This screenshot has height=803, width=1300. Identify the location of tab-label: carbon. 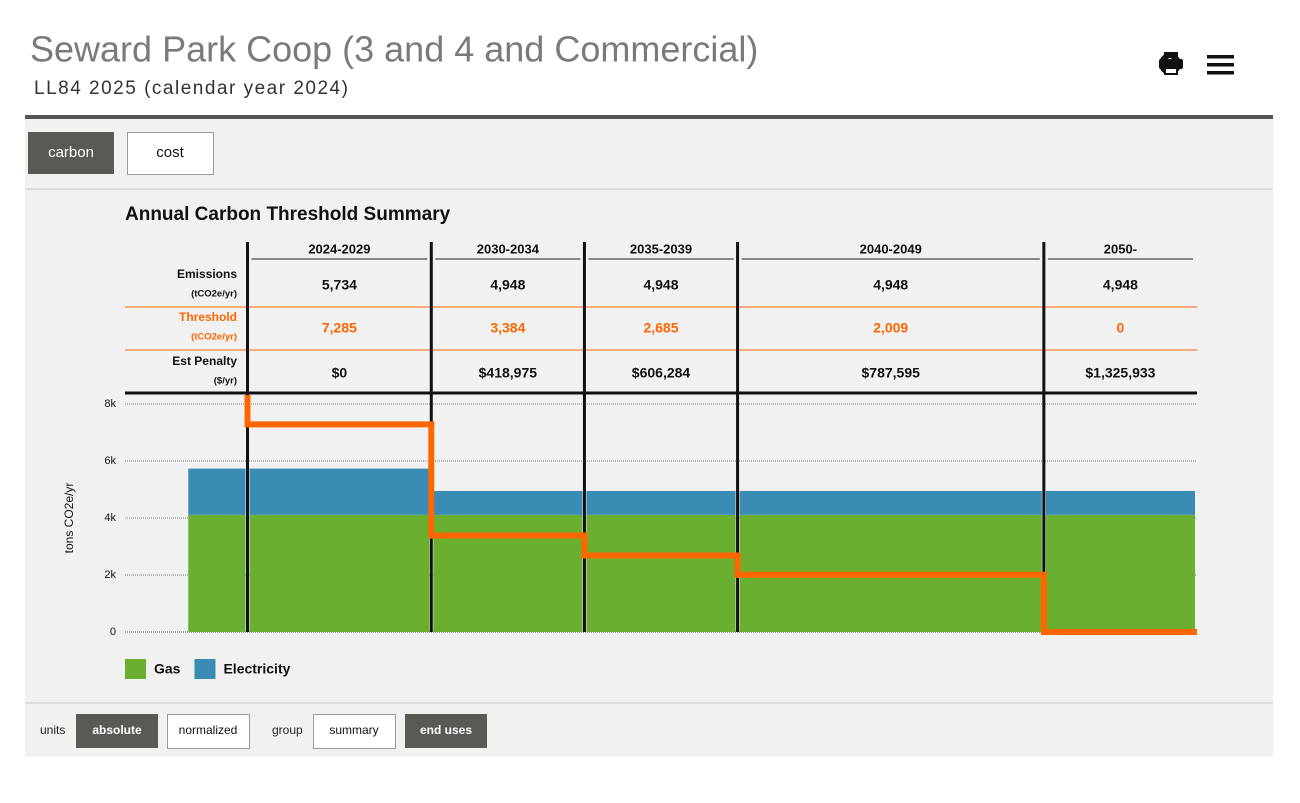
(71, 152).